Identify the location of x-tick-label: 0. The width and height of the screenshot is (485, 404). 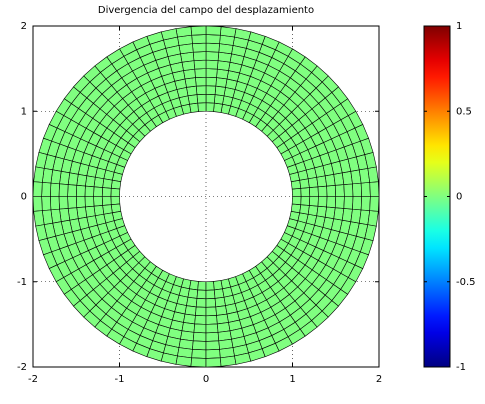
(206, 379).